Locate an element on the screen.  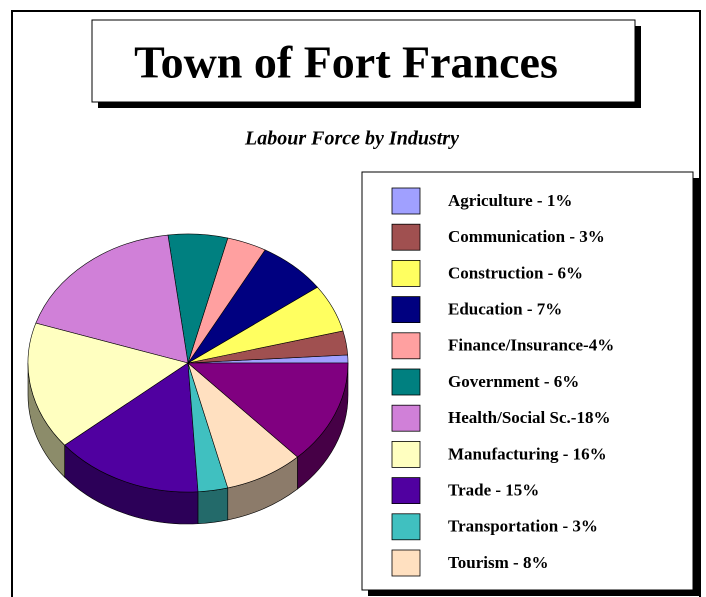
title-box is located at coordinates (363, 61).